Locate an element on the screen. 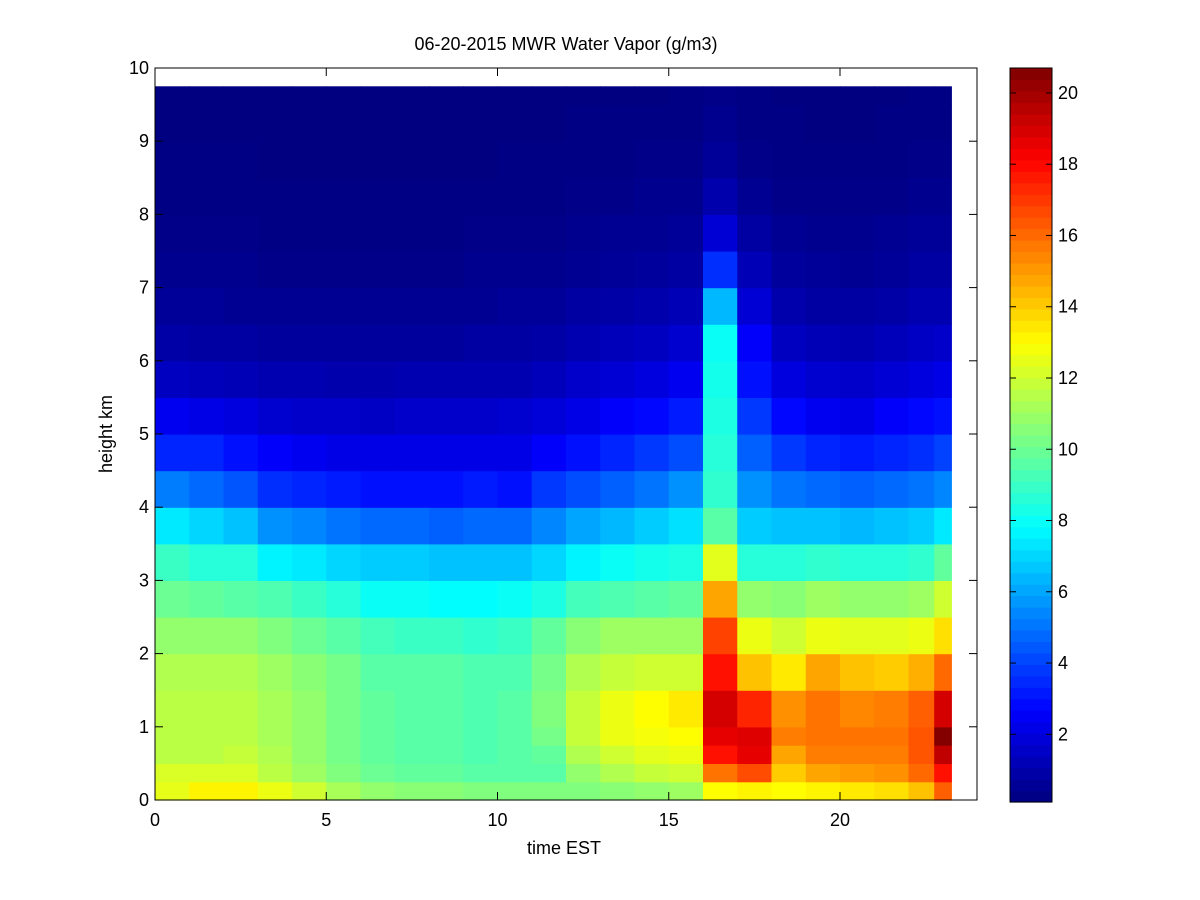  x-tick-label: 10 is located at coordinates (497, 820).